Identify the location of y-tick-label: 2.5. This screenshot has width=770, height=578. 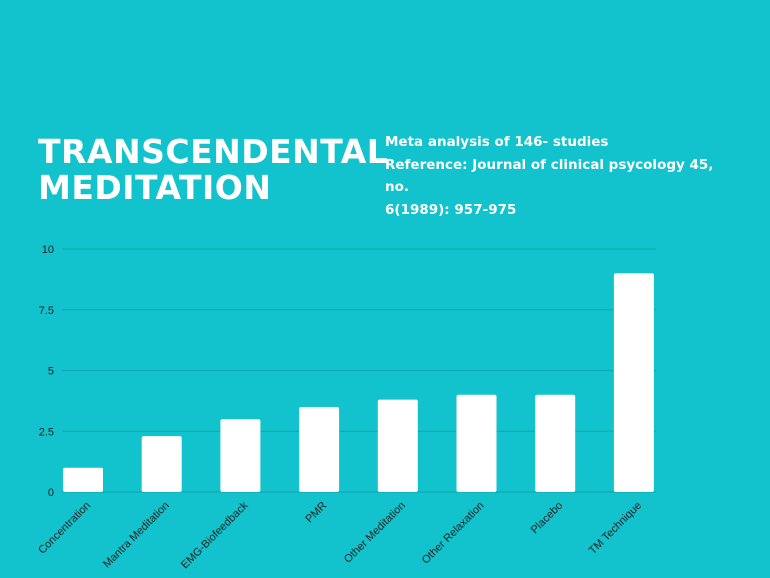
(46, 432).